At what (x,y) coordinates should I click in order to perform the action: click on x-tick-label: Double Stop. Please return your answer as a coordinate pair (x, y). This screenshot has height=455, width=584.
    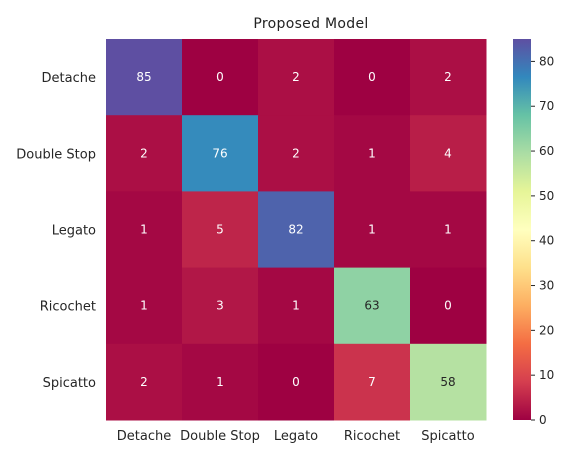
    Looking at the image, I should click on (220, 436).